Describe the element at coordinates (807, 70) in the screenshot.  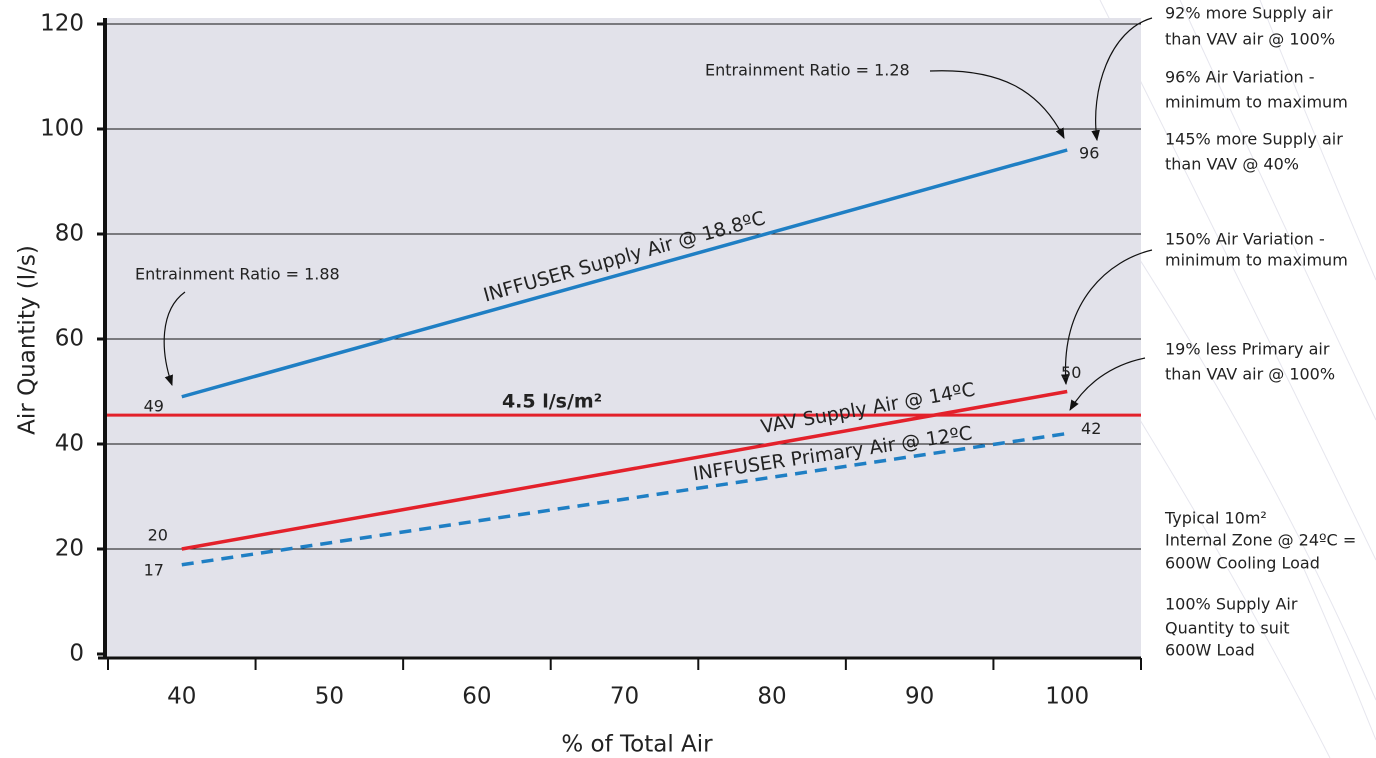
I see `annotation: Entrainment Ratio = 1.28` at that location.